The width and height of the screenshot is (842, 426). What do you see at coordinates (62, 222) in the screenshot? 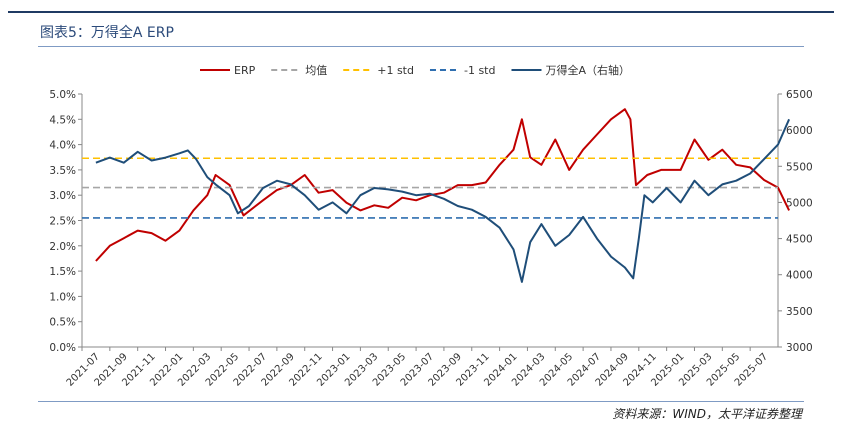
I see `left-tick-label: 2.5%` at bounding box center [62, 222].